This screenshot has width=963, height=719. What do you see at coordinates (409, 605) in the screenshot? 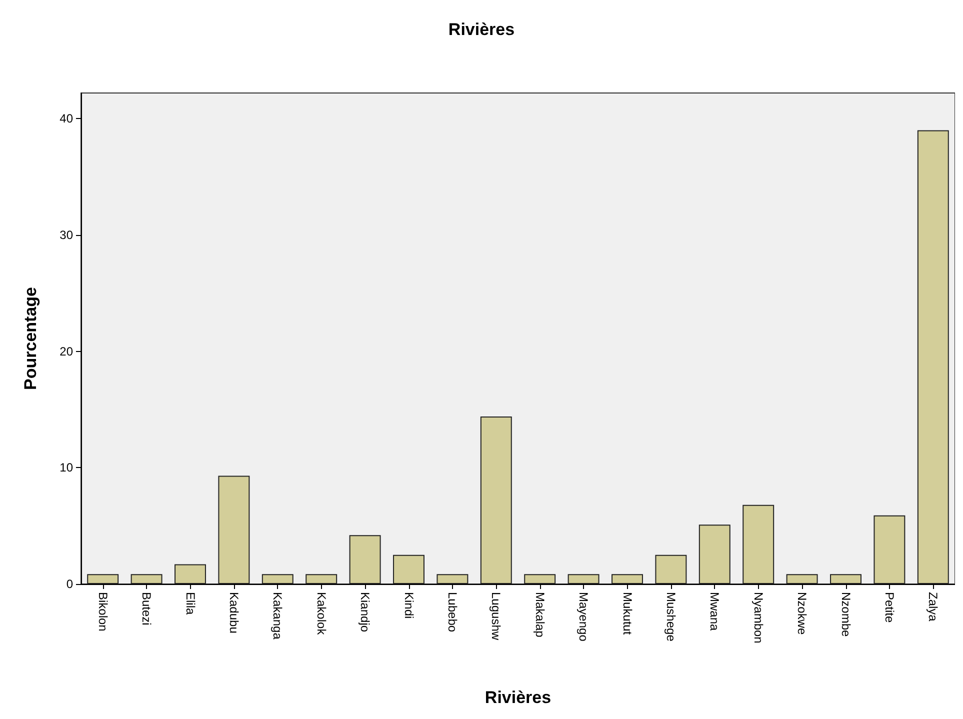
I see `x-tick-label: Kindi` at bounding box center [409, 605].